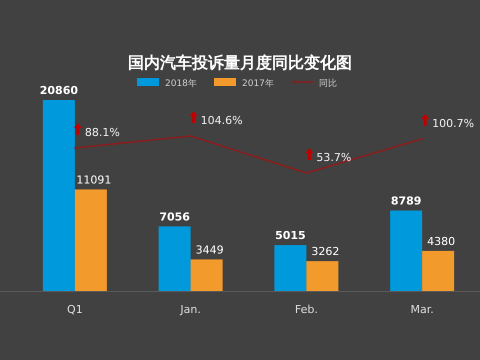 The height and width of the screenshot is (360, 480). What do you see at coordinates (240, 62) in the screenshot?
I see `chart-title: 国内汽车投诉量月度同比变化图` at bounding box center [240, 62].